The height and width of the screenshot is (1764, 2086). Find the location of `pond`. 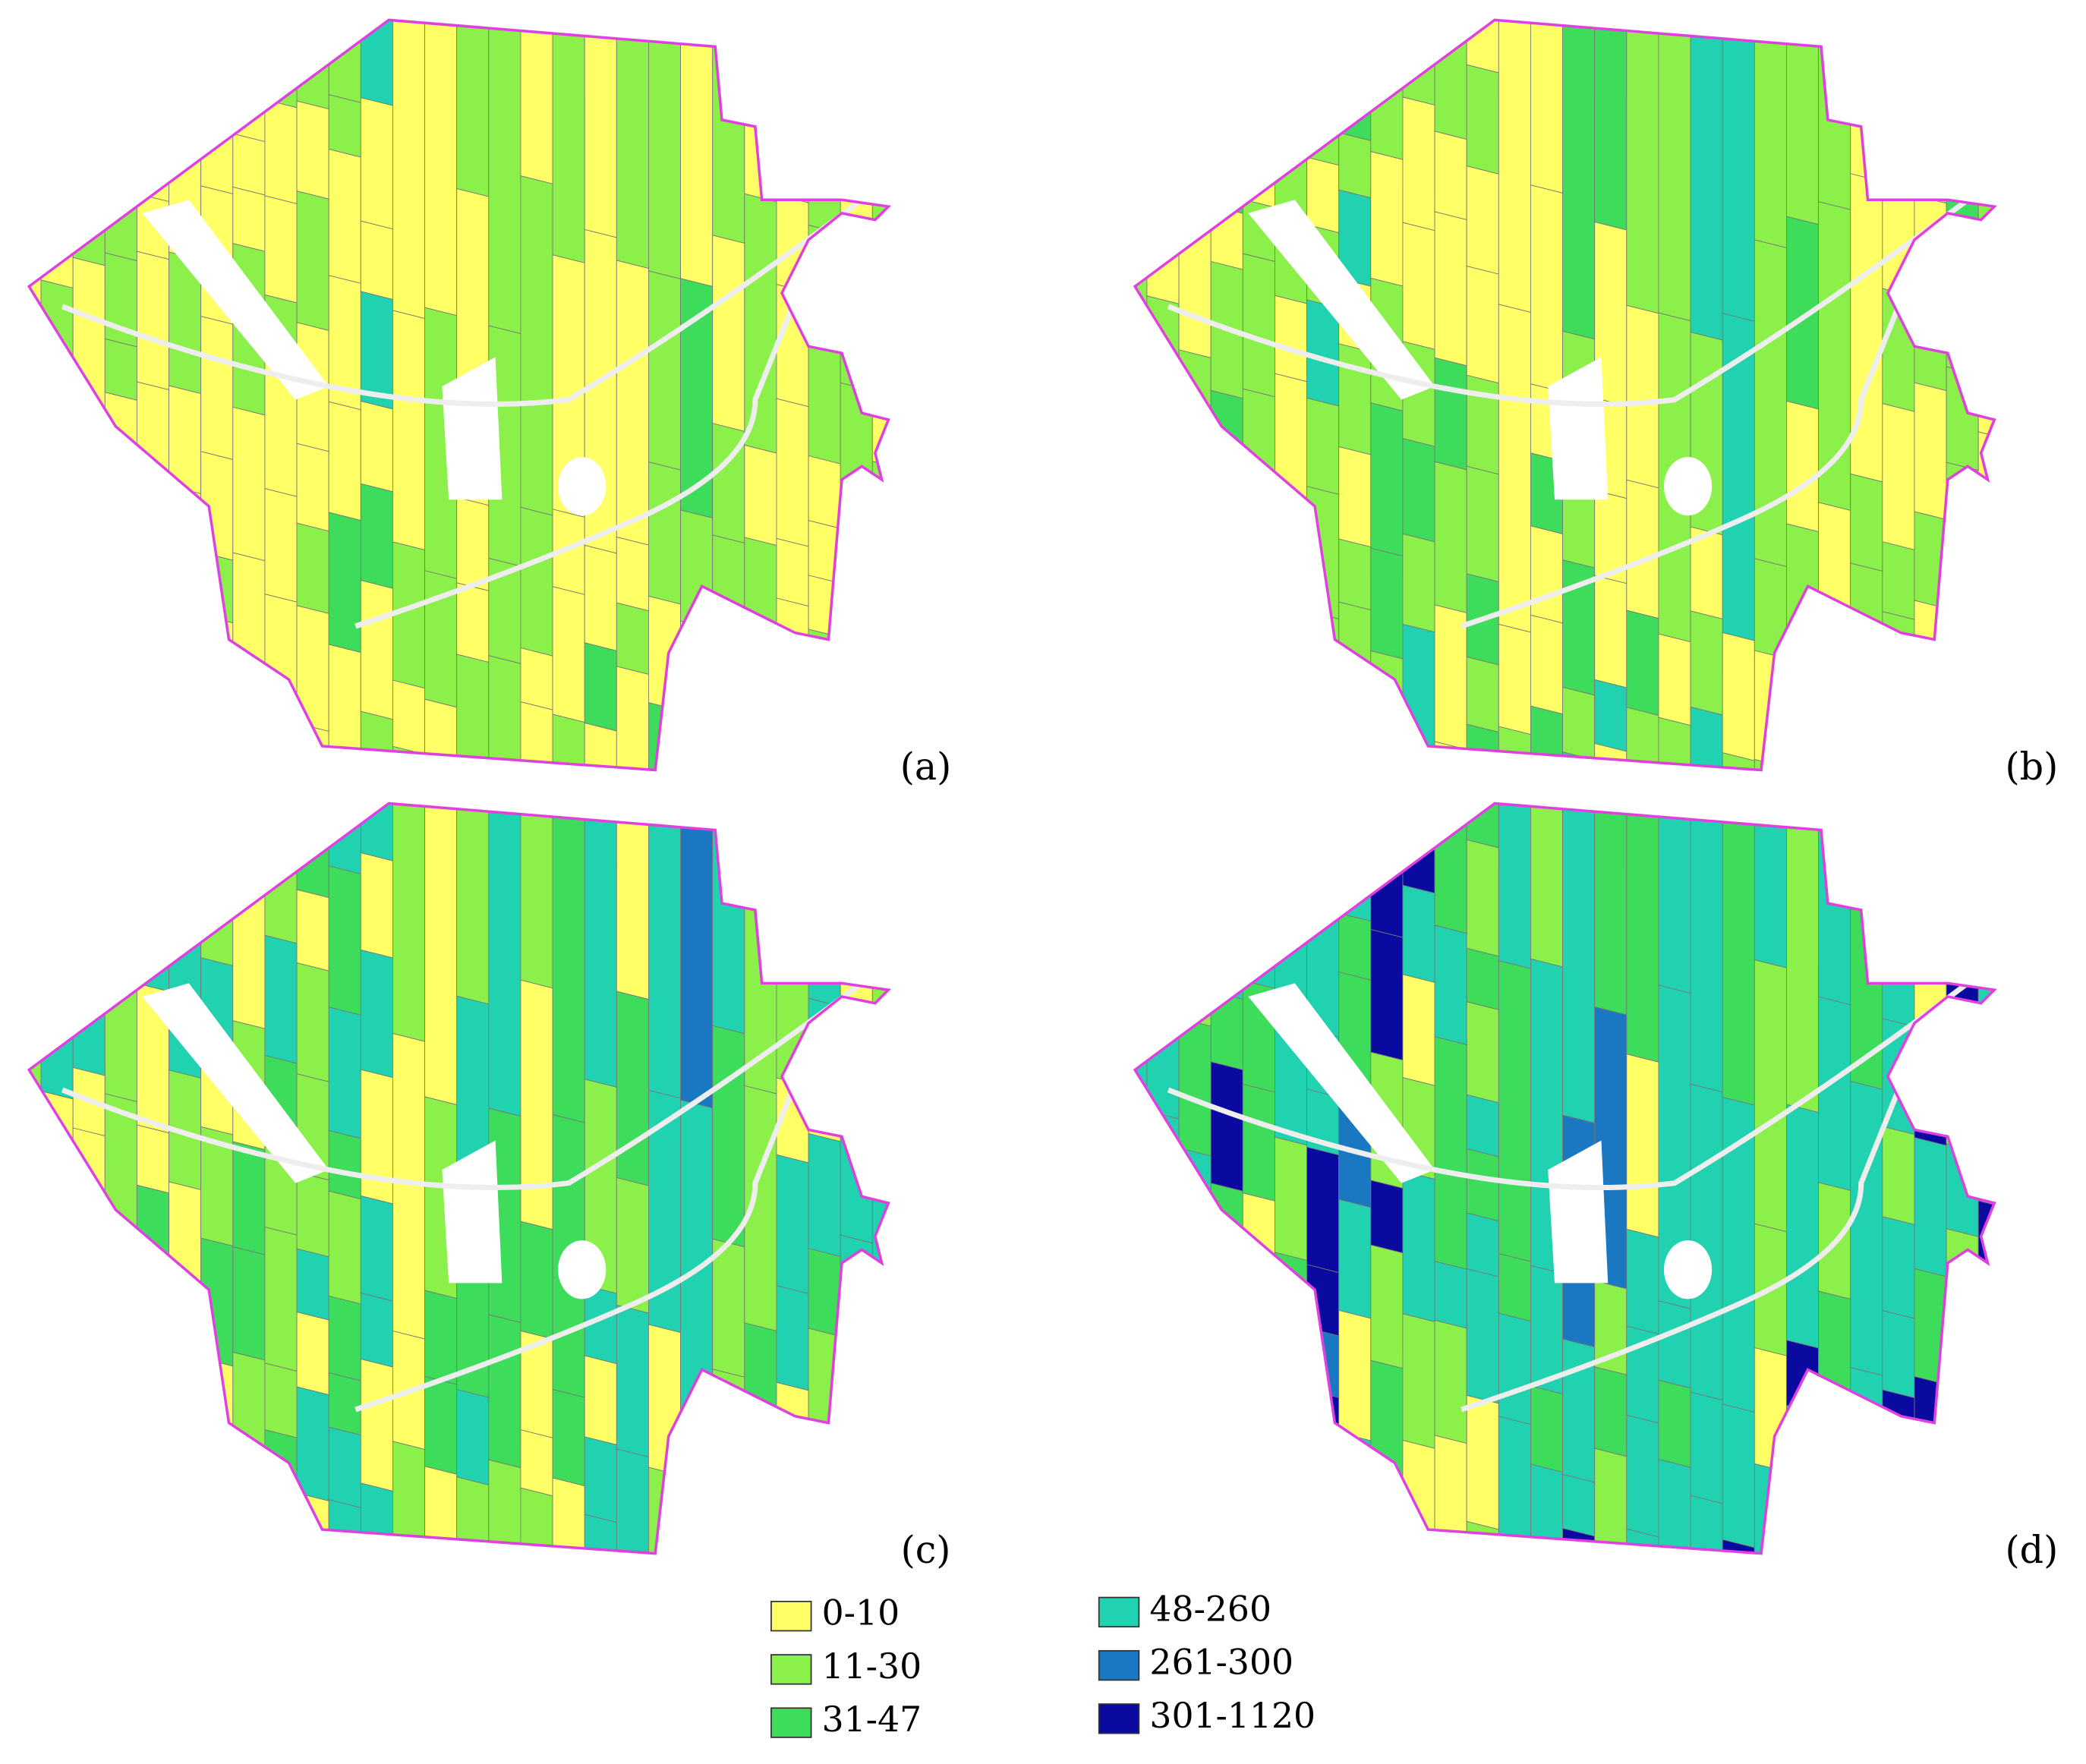

pond is located at coordinates (1688, 1269).